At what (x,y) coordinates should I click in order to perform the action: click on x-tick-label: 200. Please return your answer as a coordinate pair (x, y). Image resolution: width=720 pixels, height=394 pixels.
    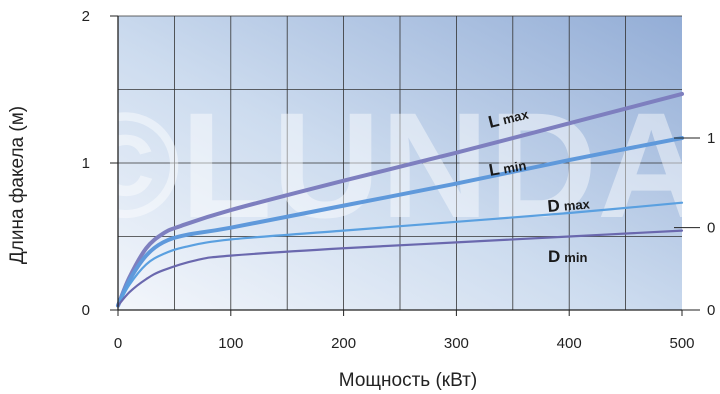
    Looking at the image, I should click on (343, 343).